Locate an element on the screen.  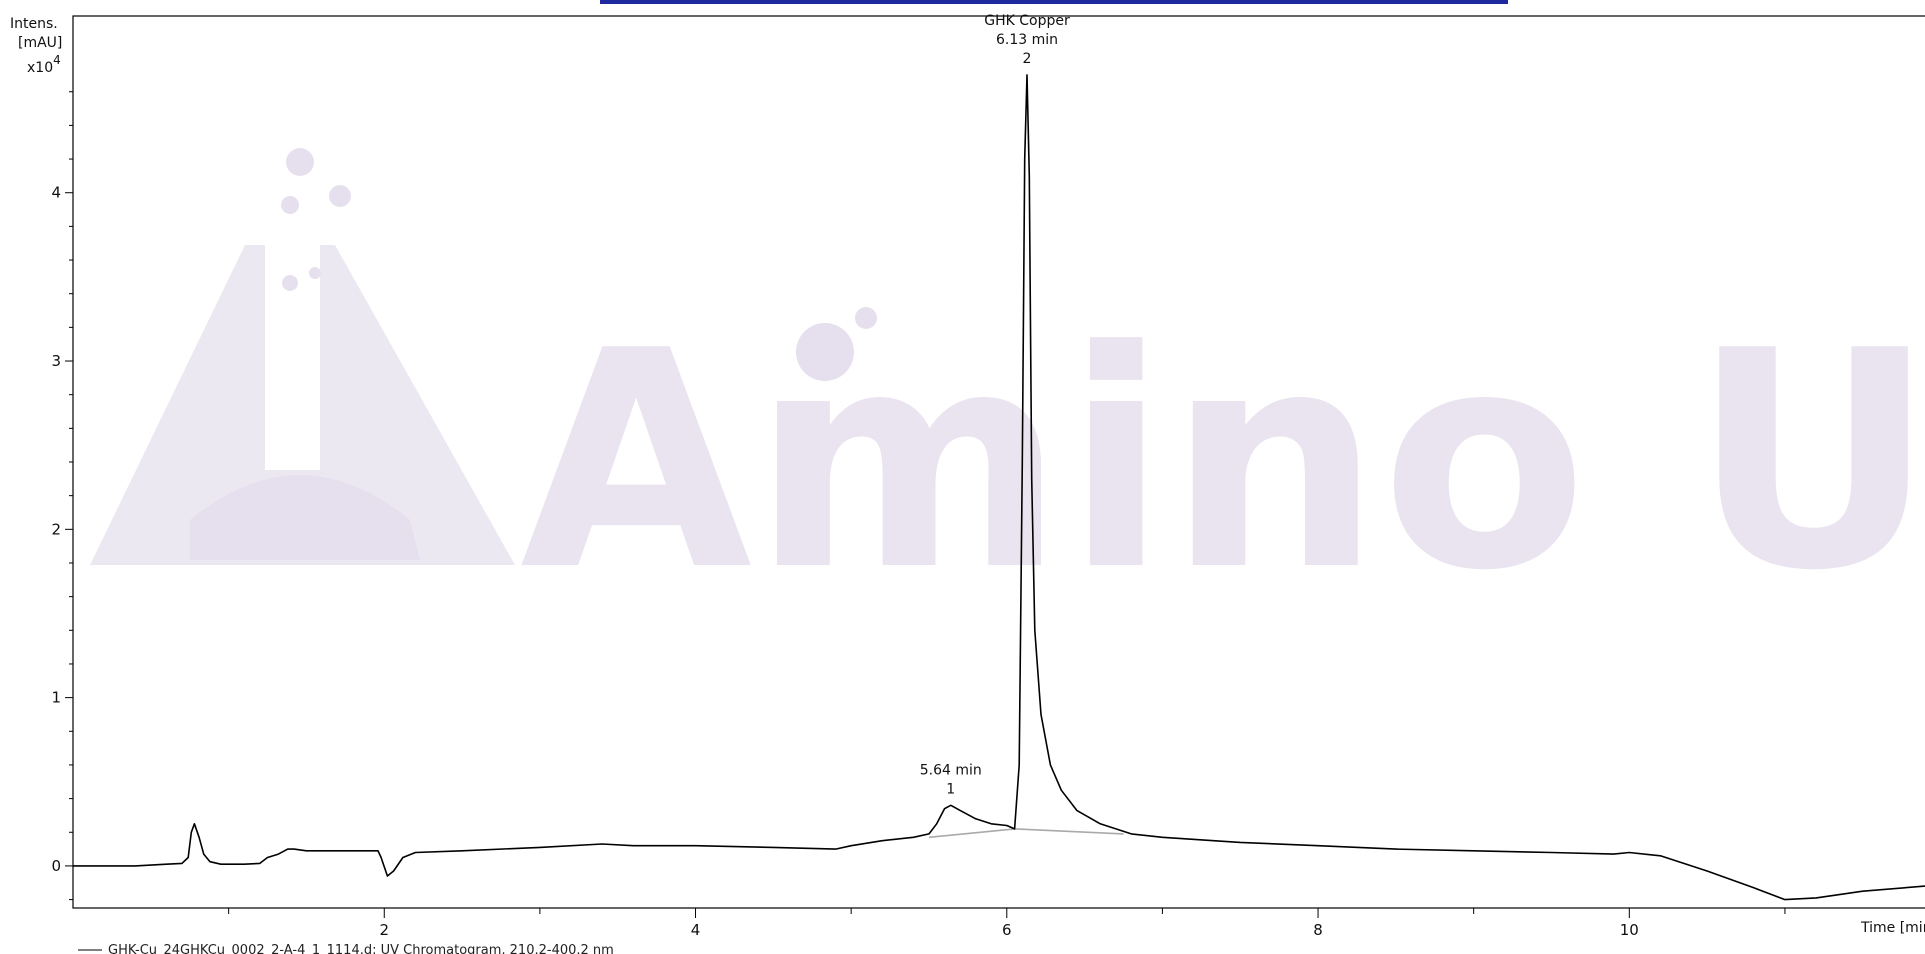
y-tick-label: 1 is located at coordinates (56, 698).